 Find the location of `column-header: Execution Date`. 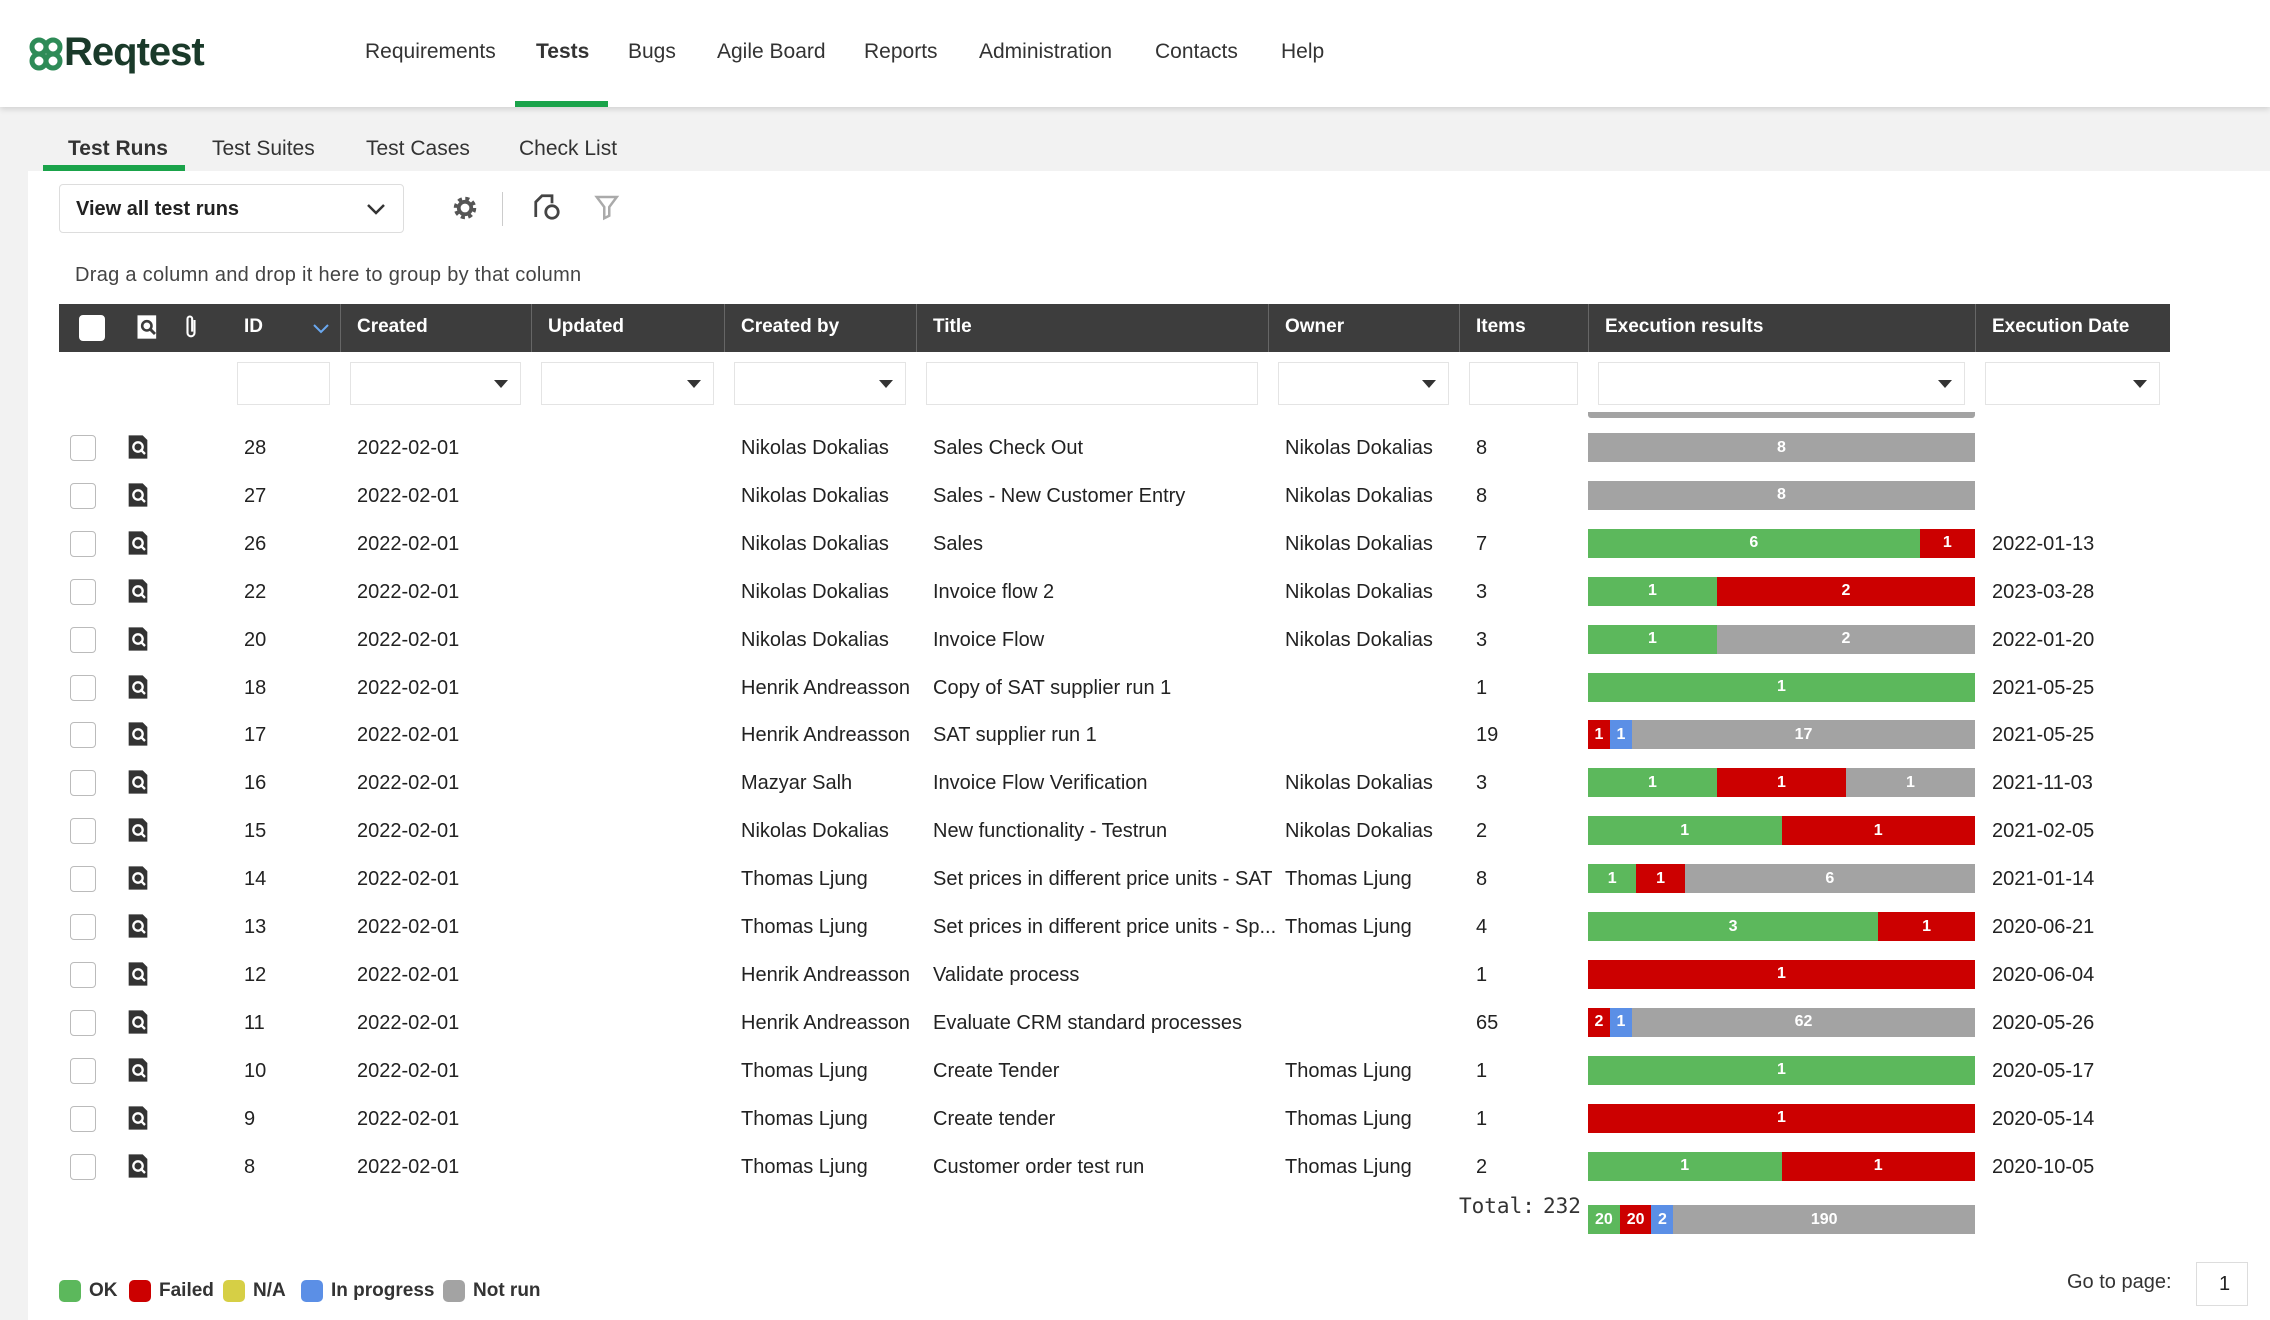

column-header: Execution Date is located at coordinates (2061, 326).